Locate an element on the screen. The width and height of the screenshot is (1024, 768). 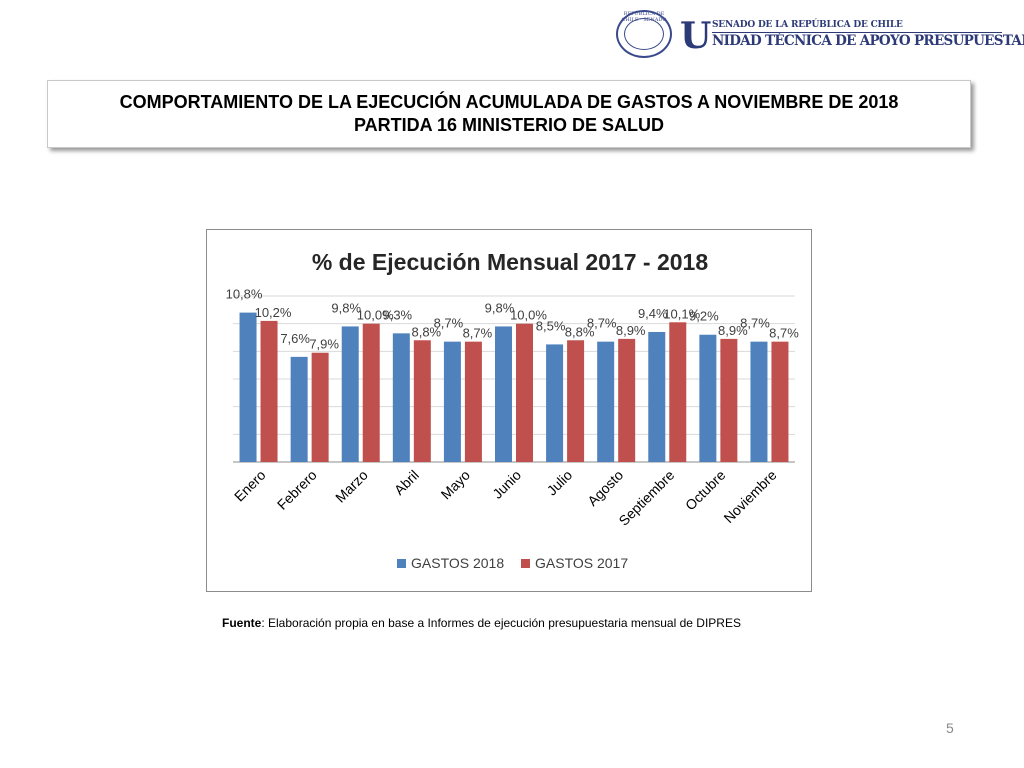
x-tick-label: Marzo is located at coordinates (351, 486).